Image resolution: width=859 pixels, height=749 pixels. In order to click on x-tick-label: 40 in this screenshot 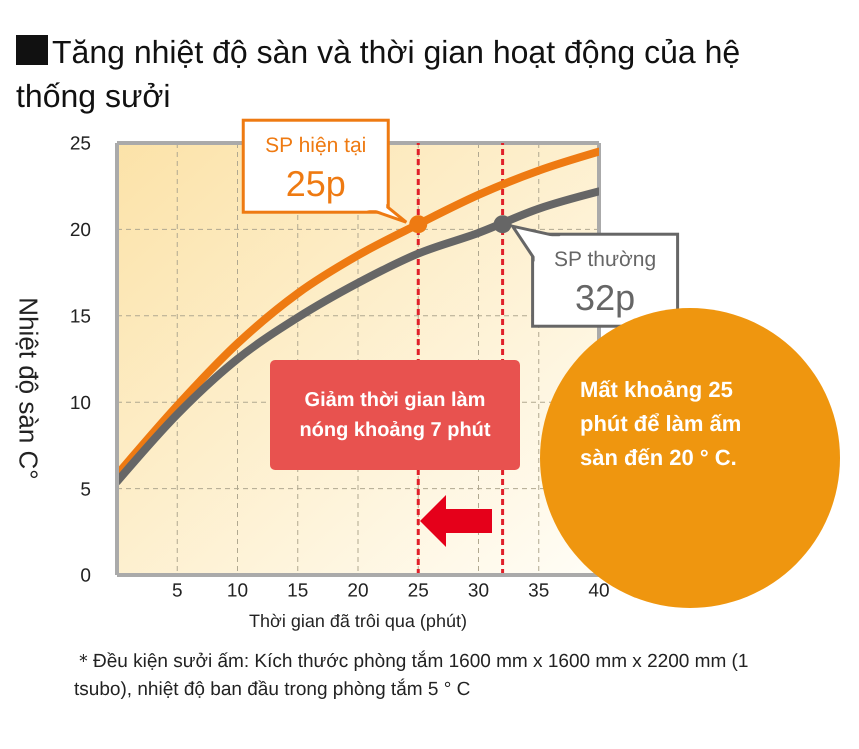, I will do `click(599, 591)`.